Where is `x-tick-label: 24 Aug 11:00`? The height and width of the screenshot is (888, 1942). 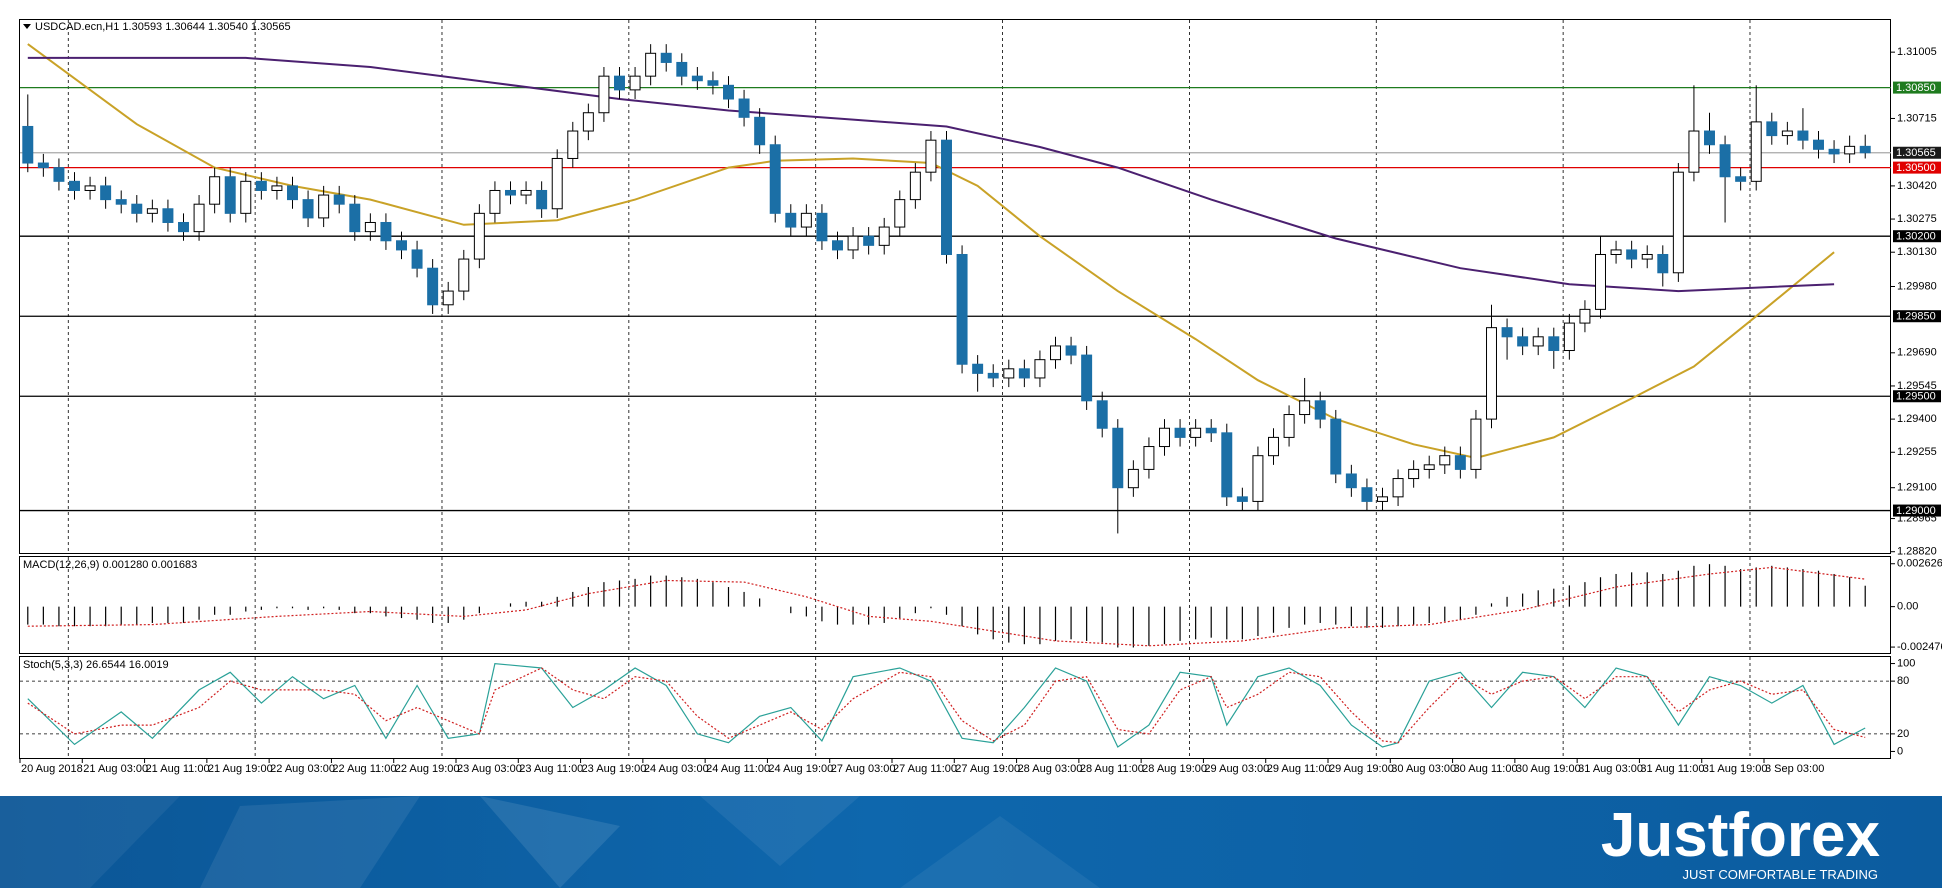
x-tick-label: 24 Aug 11:00 is located at coordinates (738, 769).